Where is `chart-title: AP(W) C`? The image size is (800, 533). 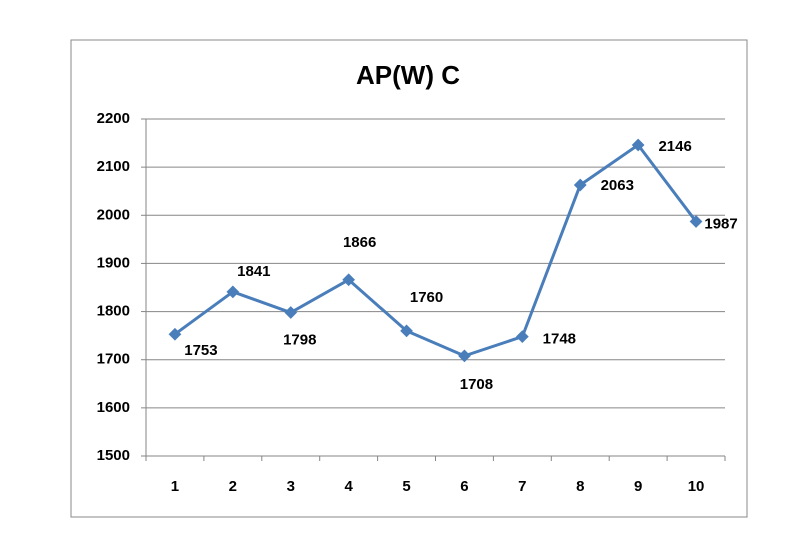
chart-title: AP(W) C is located at coordinates (408, 75).